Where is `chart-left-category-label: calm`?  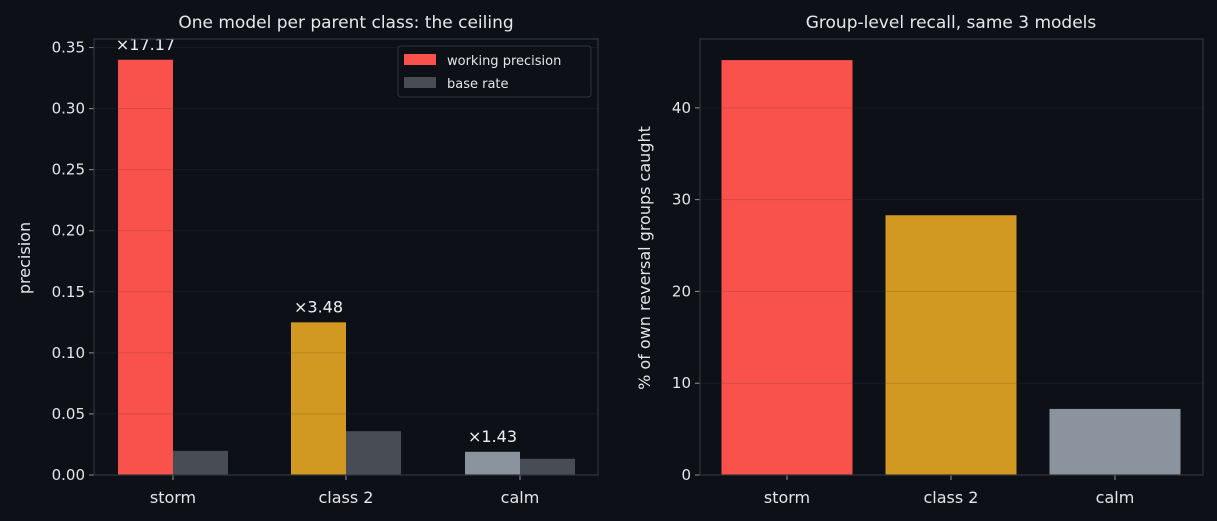
chart-left-category-label: calm is located at coordinates (520, 497).